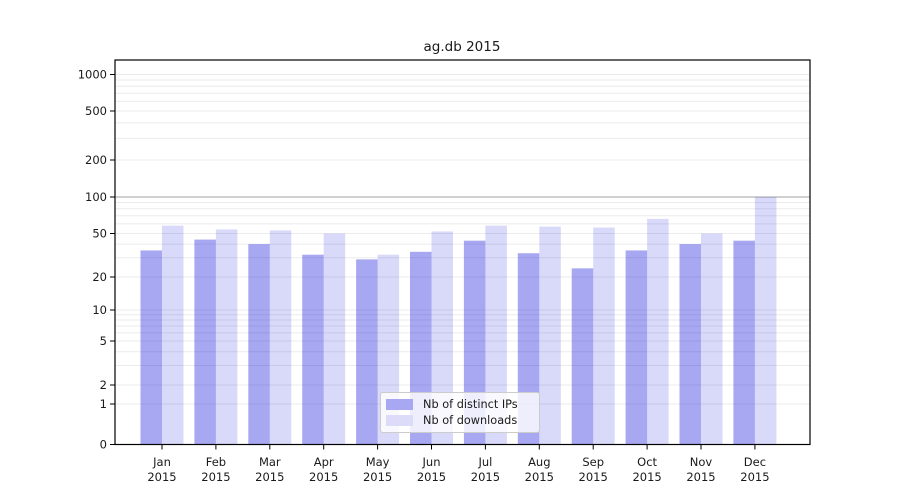 This screenshot has width=900, height=500. What do you see at coordinates (539, 462) in the screenshot?
I see `xtick-label-month-aug: Aug` at bounding box center [539, 462].